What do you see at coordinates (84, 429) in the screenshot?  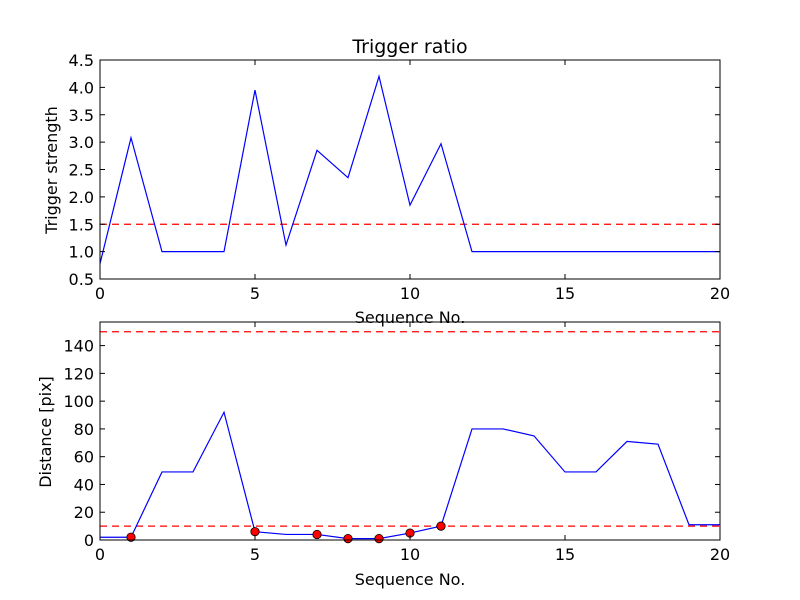 I see `y-tick-label: 80` at bounding box center [84, 429].